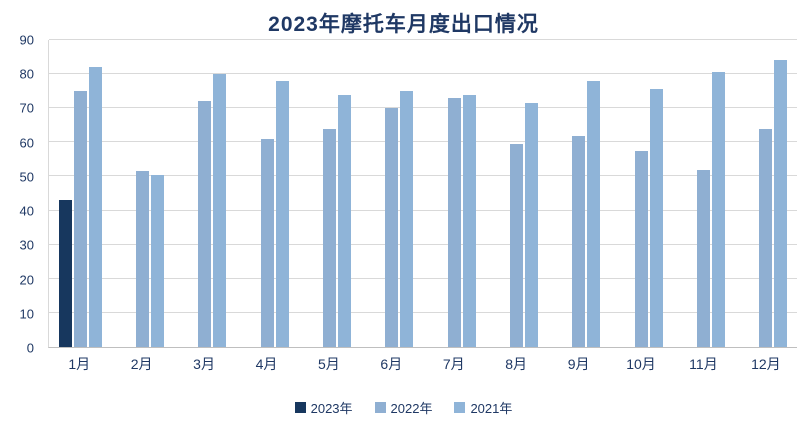 The width and height of the screenshot is (807, 430). I want to click on legend-label: 2023年, so click(331, 408).